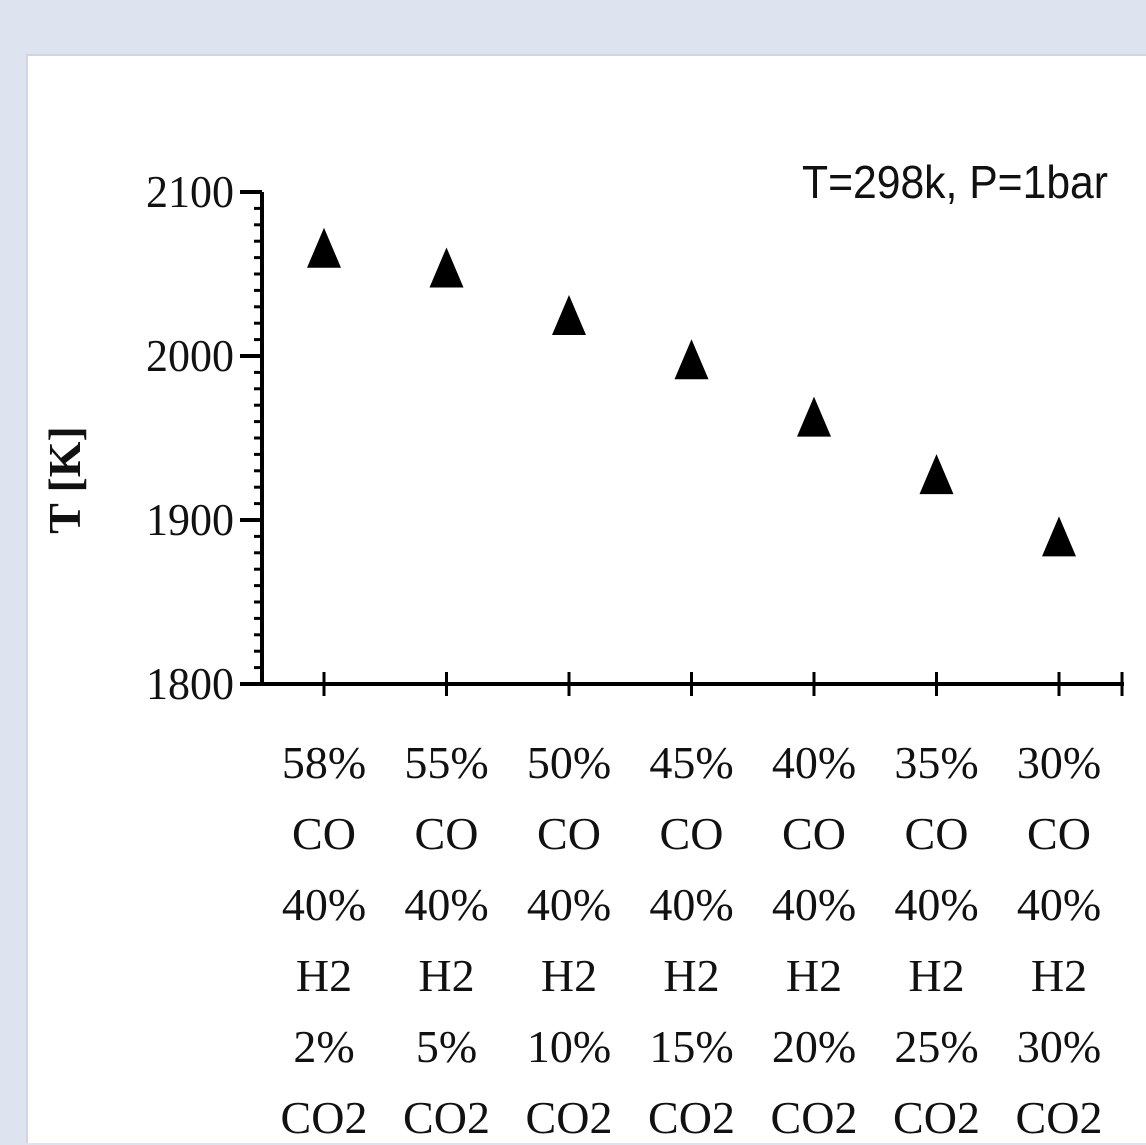 This screenshot has width=1146, height=1145. What do you see at coordinates (691, 762) in the screenshot?
I see `x-tick-label: 45%` at bounding box center [691, 762].